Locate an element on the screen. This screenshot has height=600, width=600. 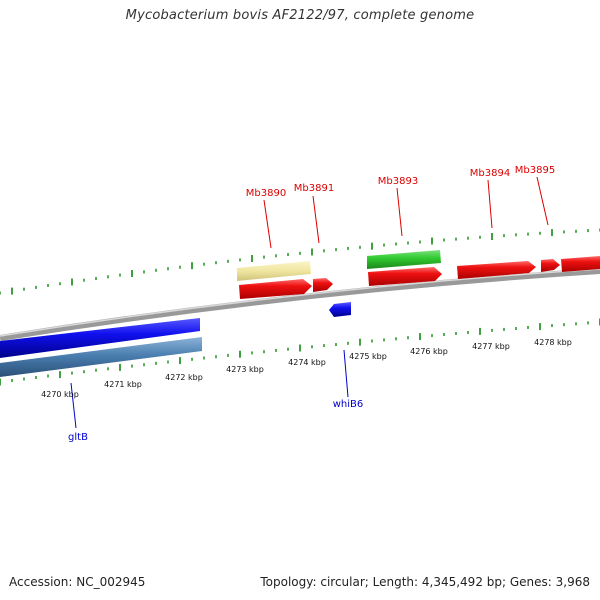
gene-label-mb3894: Mb3894 is located at coordinates (490, 173).